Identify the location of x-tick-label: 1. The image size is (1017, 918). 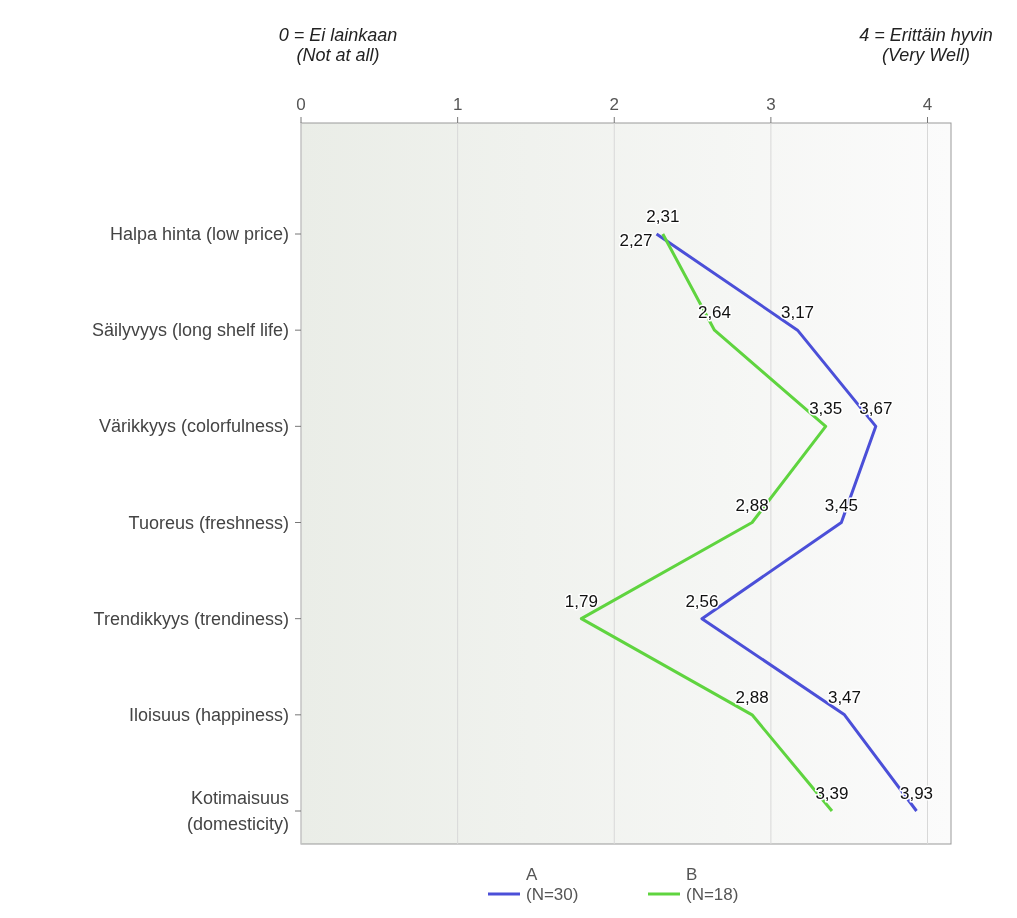
(457, 104).